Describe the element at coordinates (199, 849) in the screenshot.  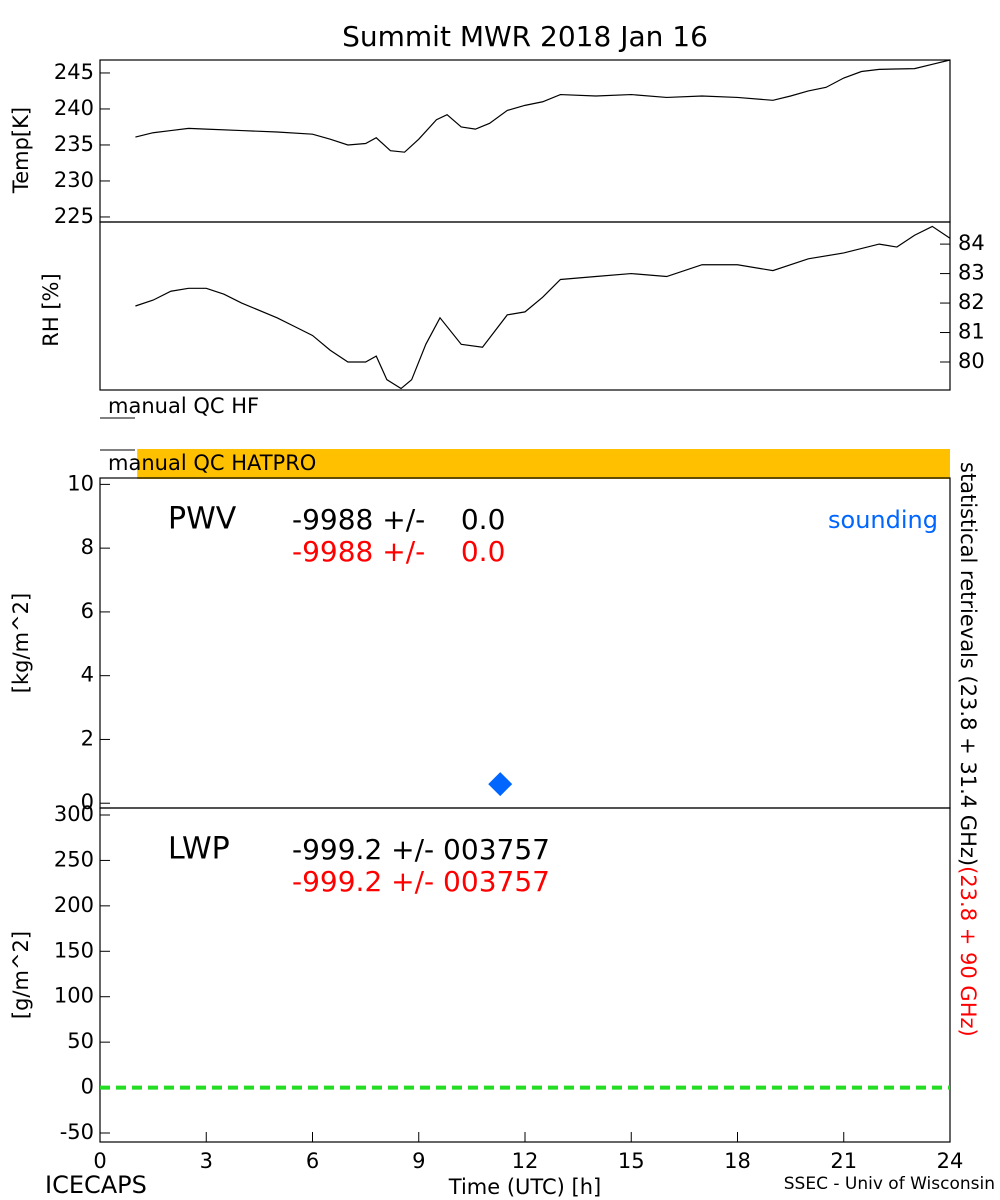
I see `panel-label: LWP` at that location.